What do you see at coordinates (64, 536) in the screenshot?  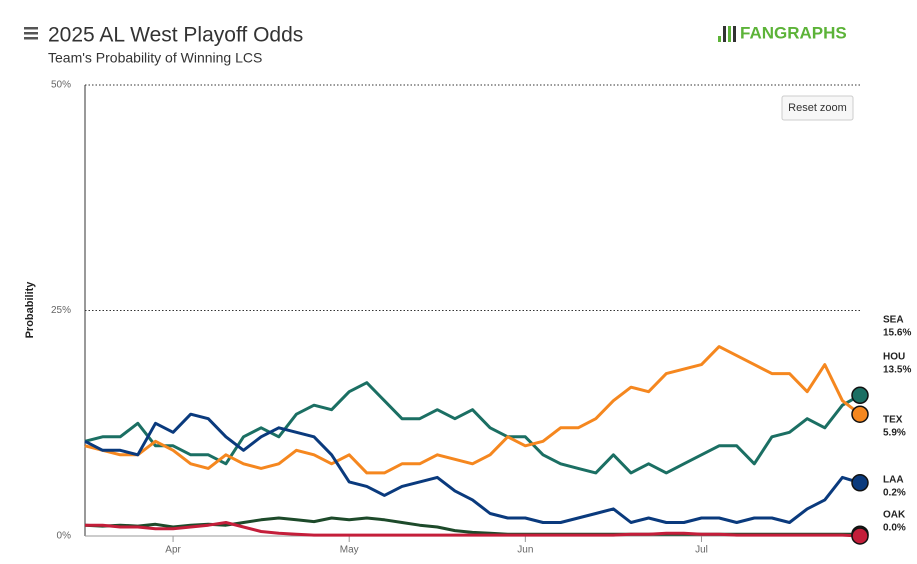 I see `y-tick-label: 0%` at bounding box center [64, 536].